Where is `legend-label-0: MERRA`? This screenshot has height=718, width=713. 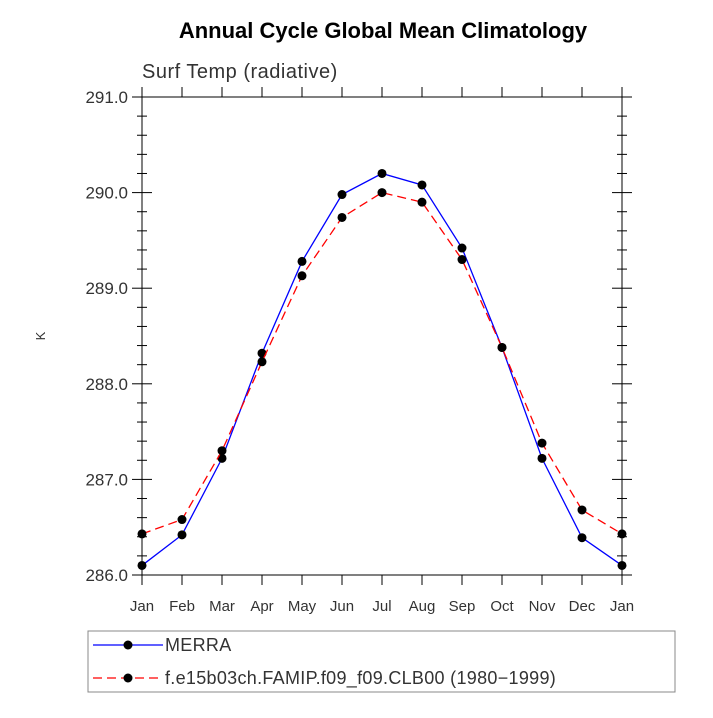
legend-label-0: MERRA is located at coordinates (198, 645).